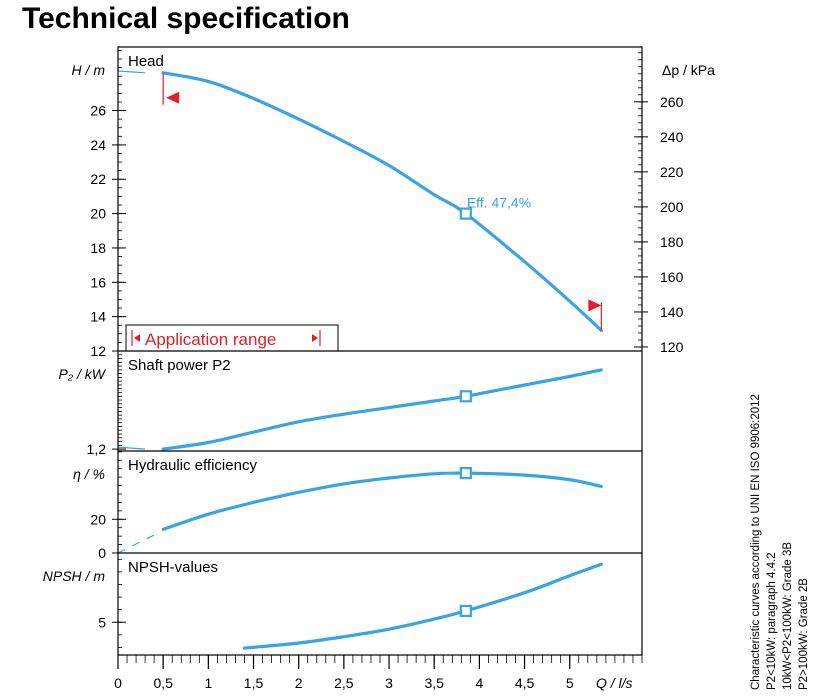 The height and width of the screenshot is (700, 839). What do you see at coordinates (98, 248) in the screenshot?
I see `y-tick-label: 18` at bounding box center [98, 248].